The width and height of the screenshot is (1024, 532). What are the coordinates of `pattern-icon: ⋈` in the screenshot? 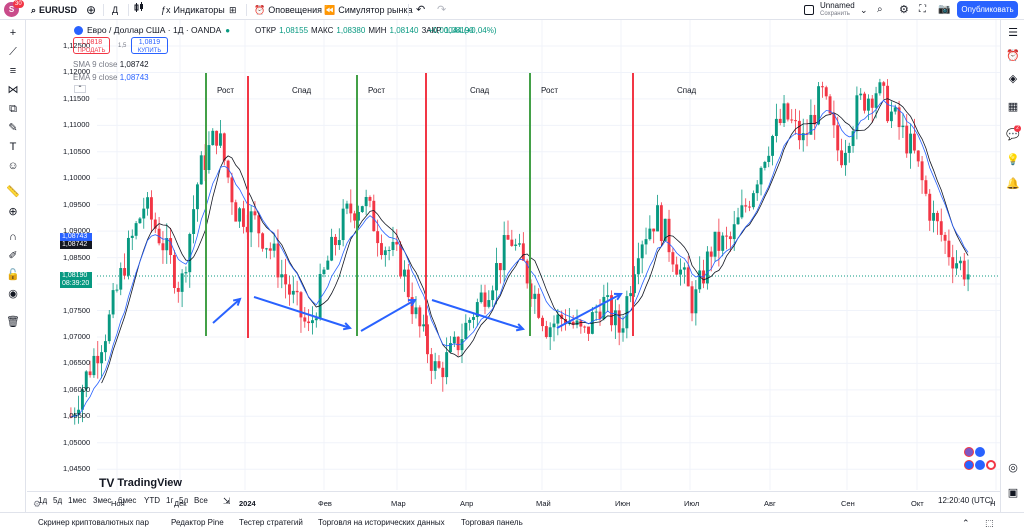 It's located at (13, 90).